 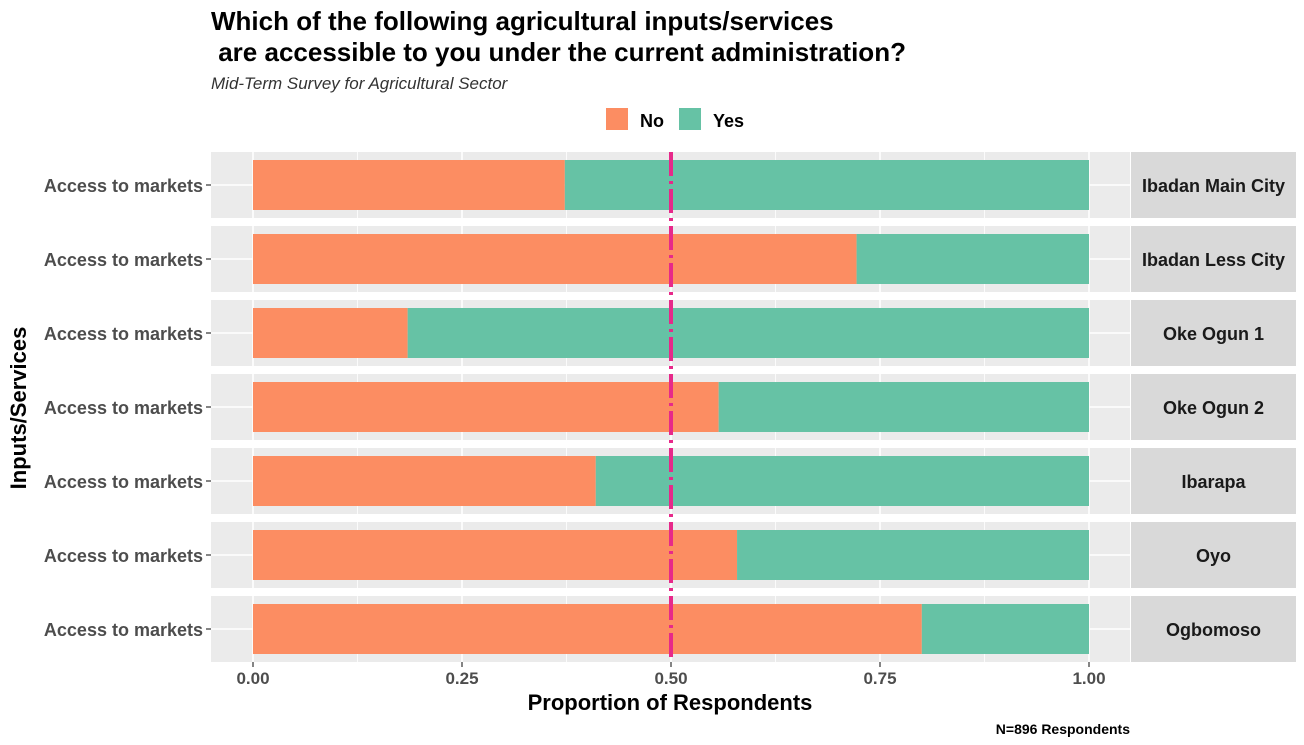 I want to click on facet-strip-label: Oke Ogun 2, so click(x=1213, y=408).